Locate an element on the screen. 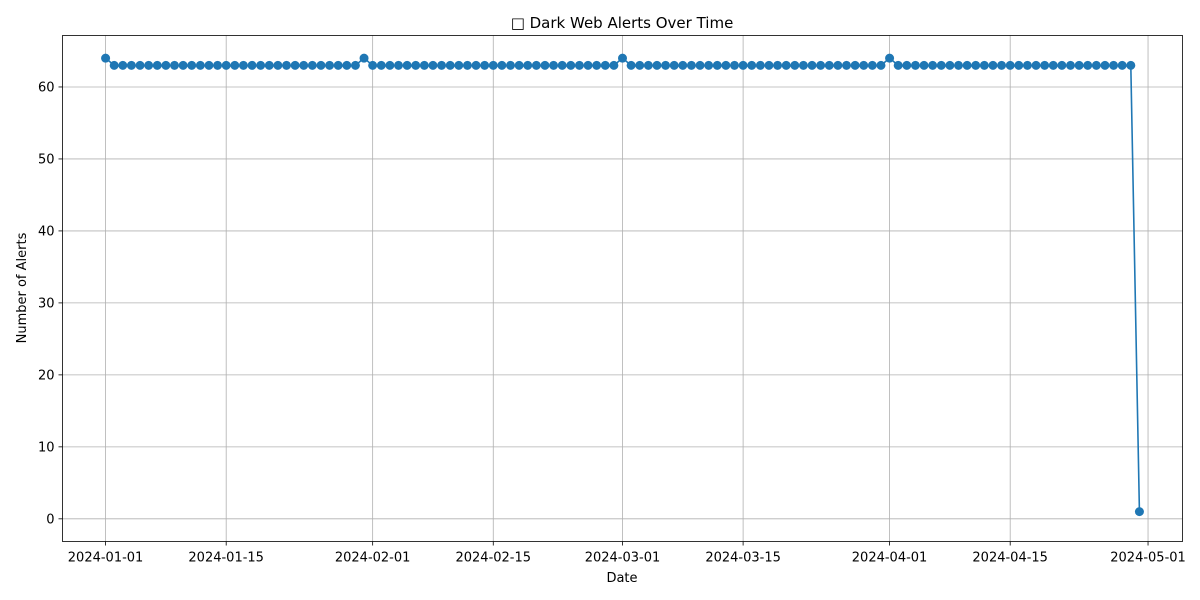 The image size is (1200, 600). x-tick-label: 2024-04-01 is located at coordinates (890, 558).